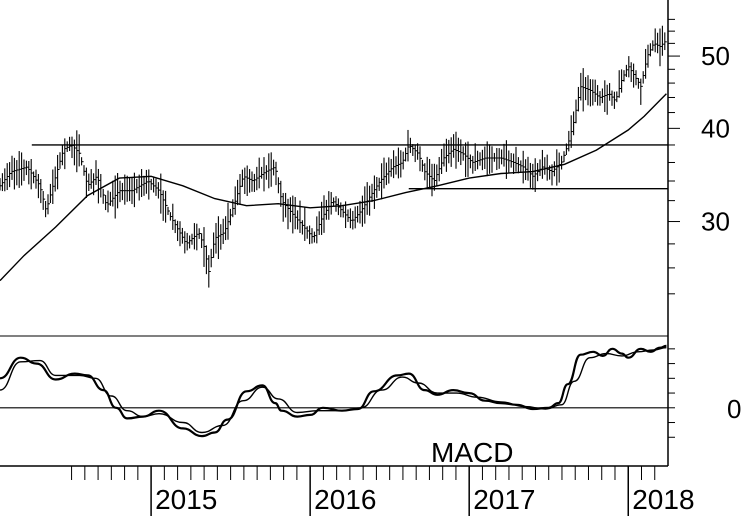 The width and height of the screenshot is (752, 518). Describe the element at coordinates (734, 409) in the screenshot. I see `macd-tick-label: 0` at that location.